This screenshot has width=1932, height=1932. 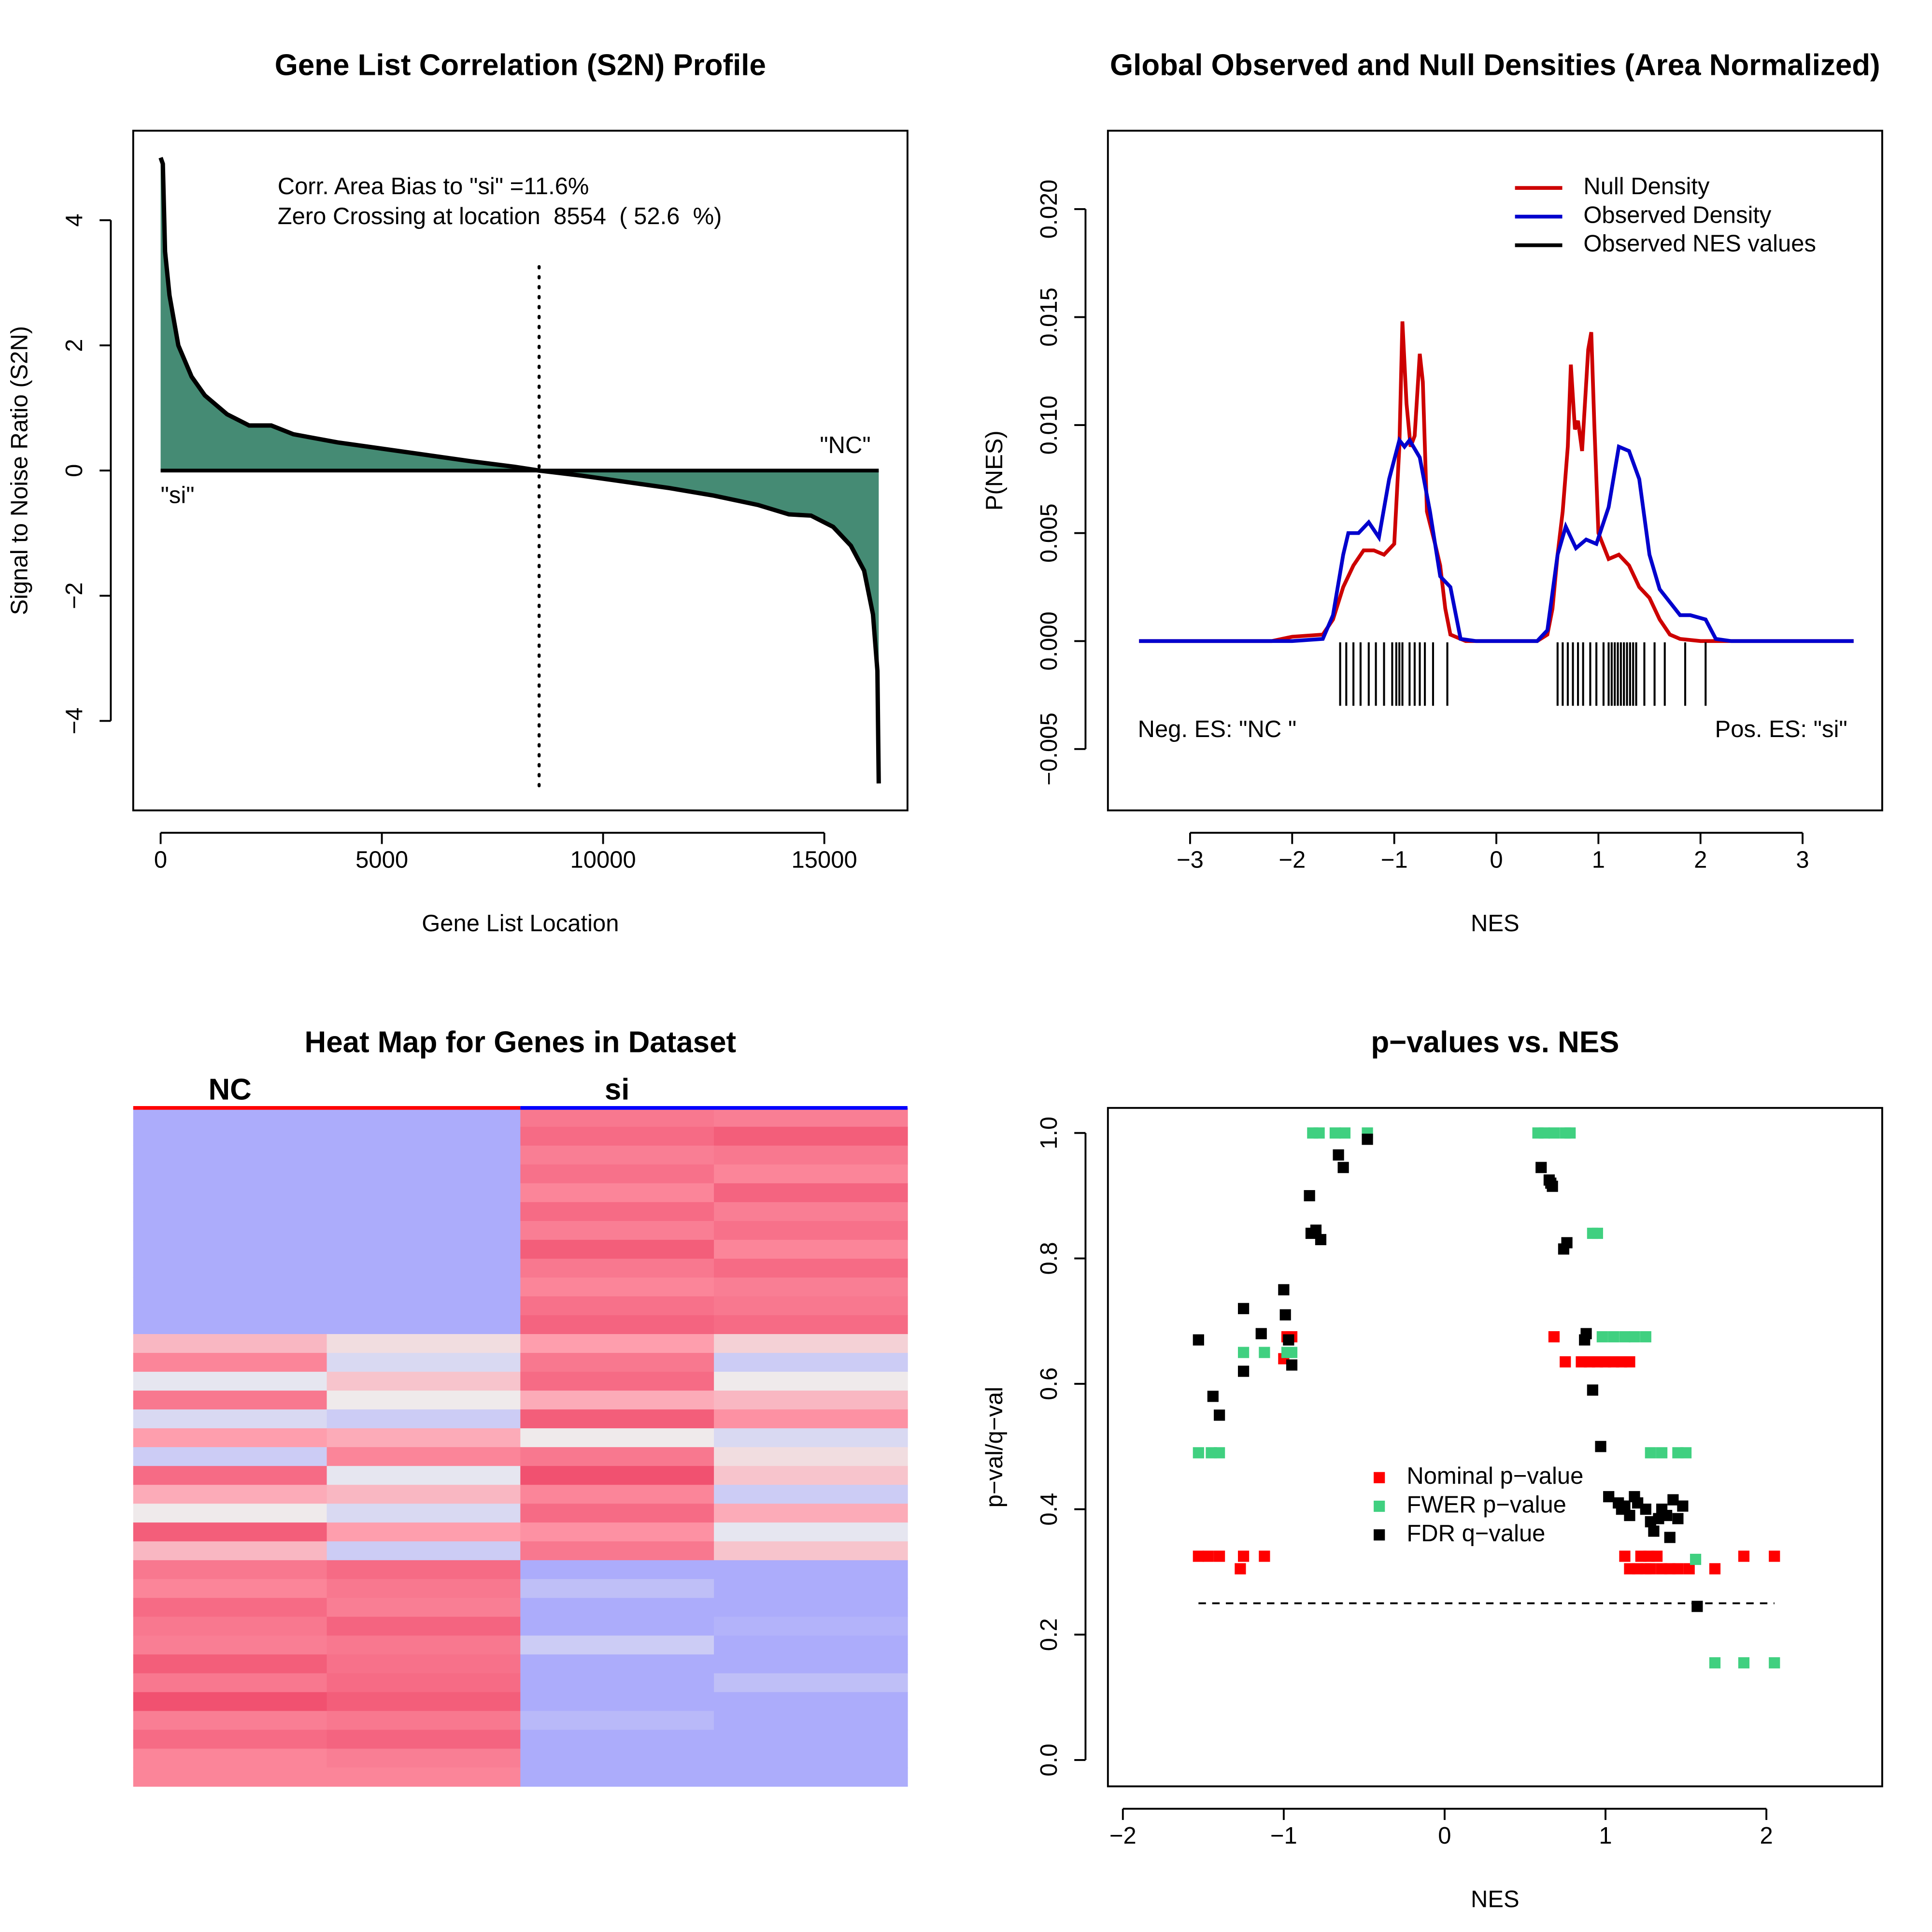 What do you see at coordinates (1049, 1383) in the screenshot?
I see `y-tick-label: 0.6` at bounding box center [1049, 1383].